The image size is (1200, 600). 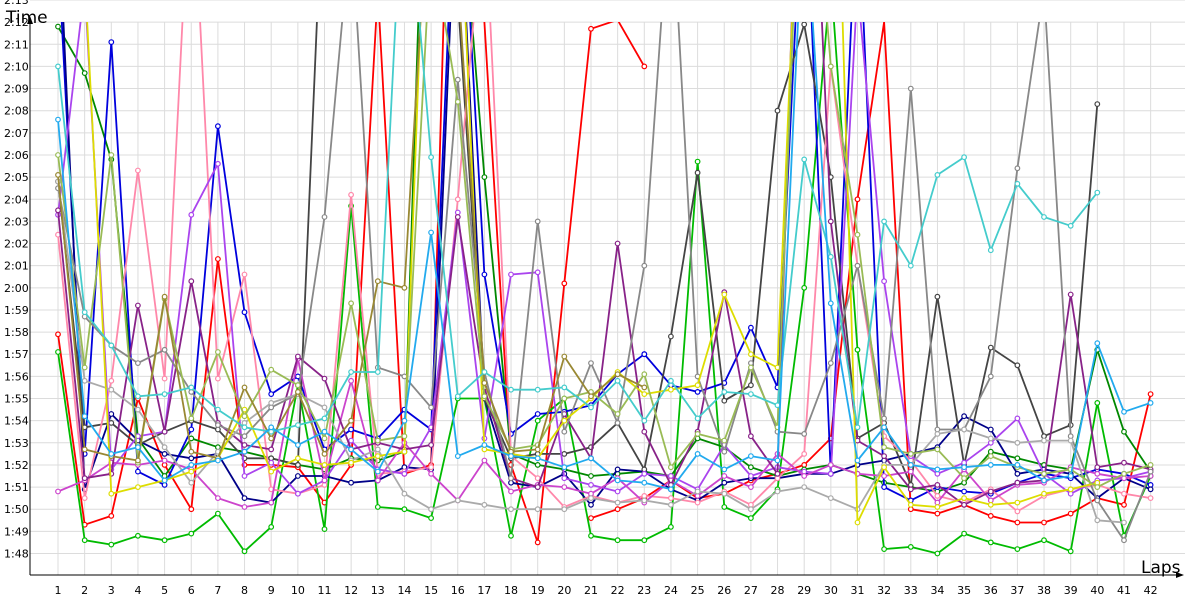 I want to click on y-tick-label: 2:08, so click(x=16, y=111).